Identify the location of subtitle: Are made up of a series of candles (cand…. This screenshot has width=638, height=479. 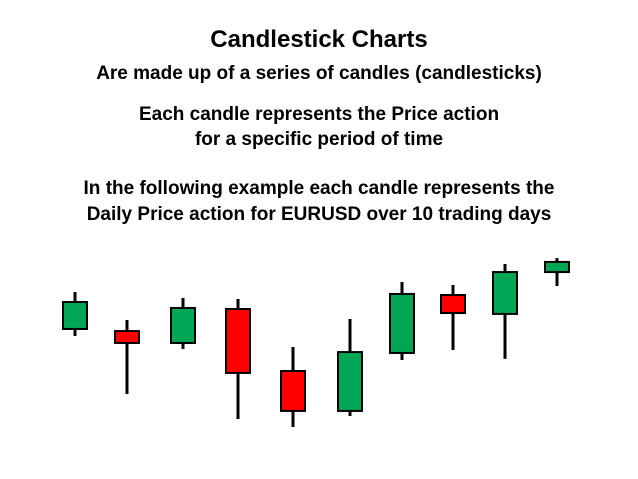
(319, 73).